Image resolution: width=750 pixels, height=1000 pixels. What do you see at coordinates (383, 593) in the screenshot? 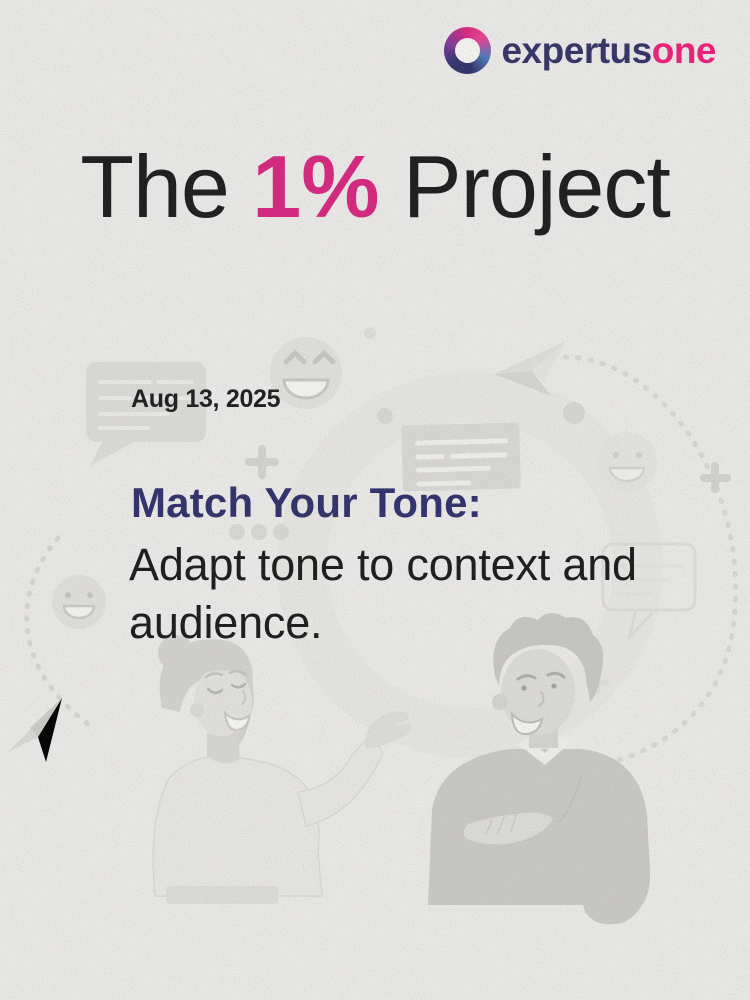
I see `post-body: Adapt tone to context and audience.` at bounding box center [383, 593].